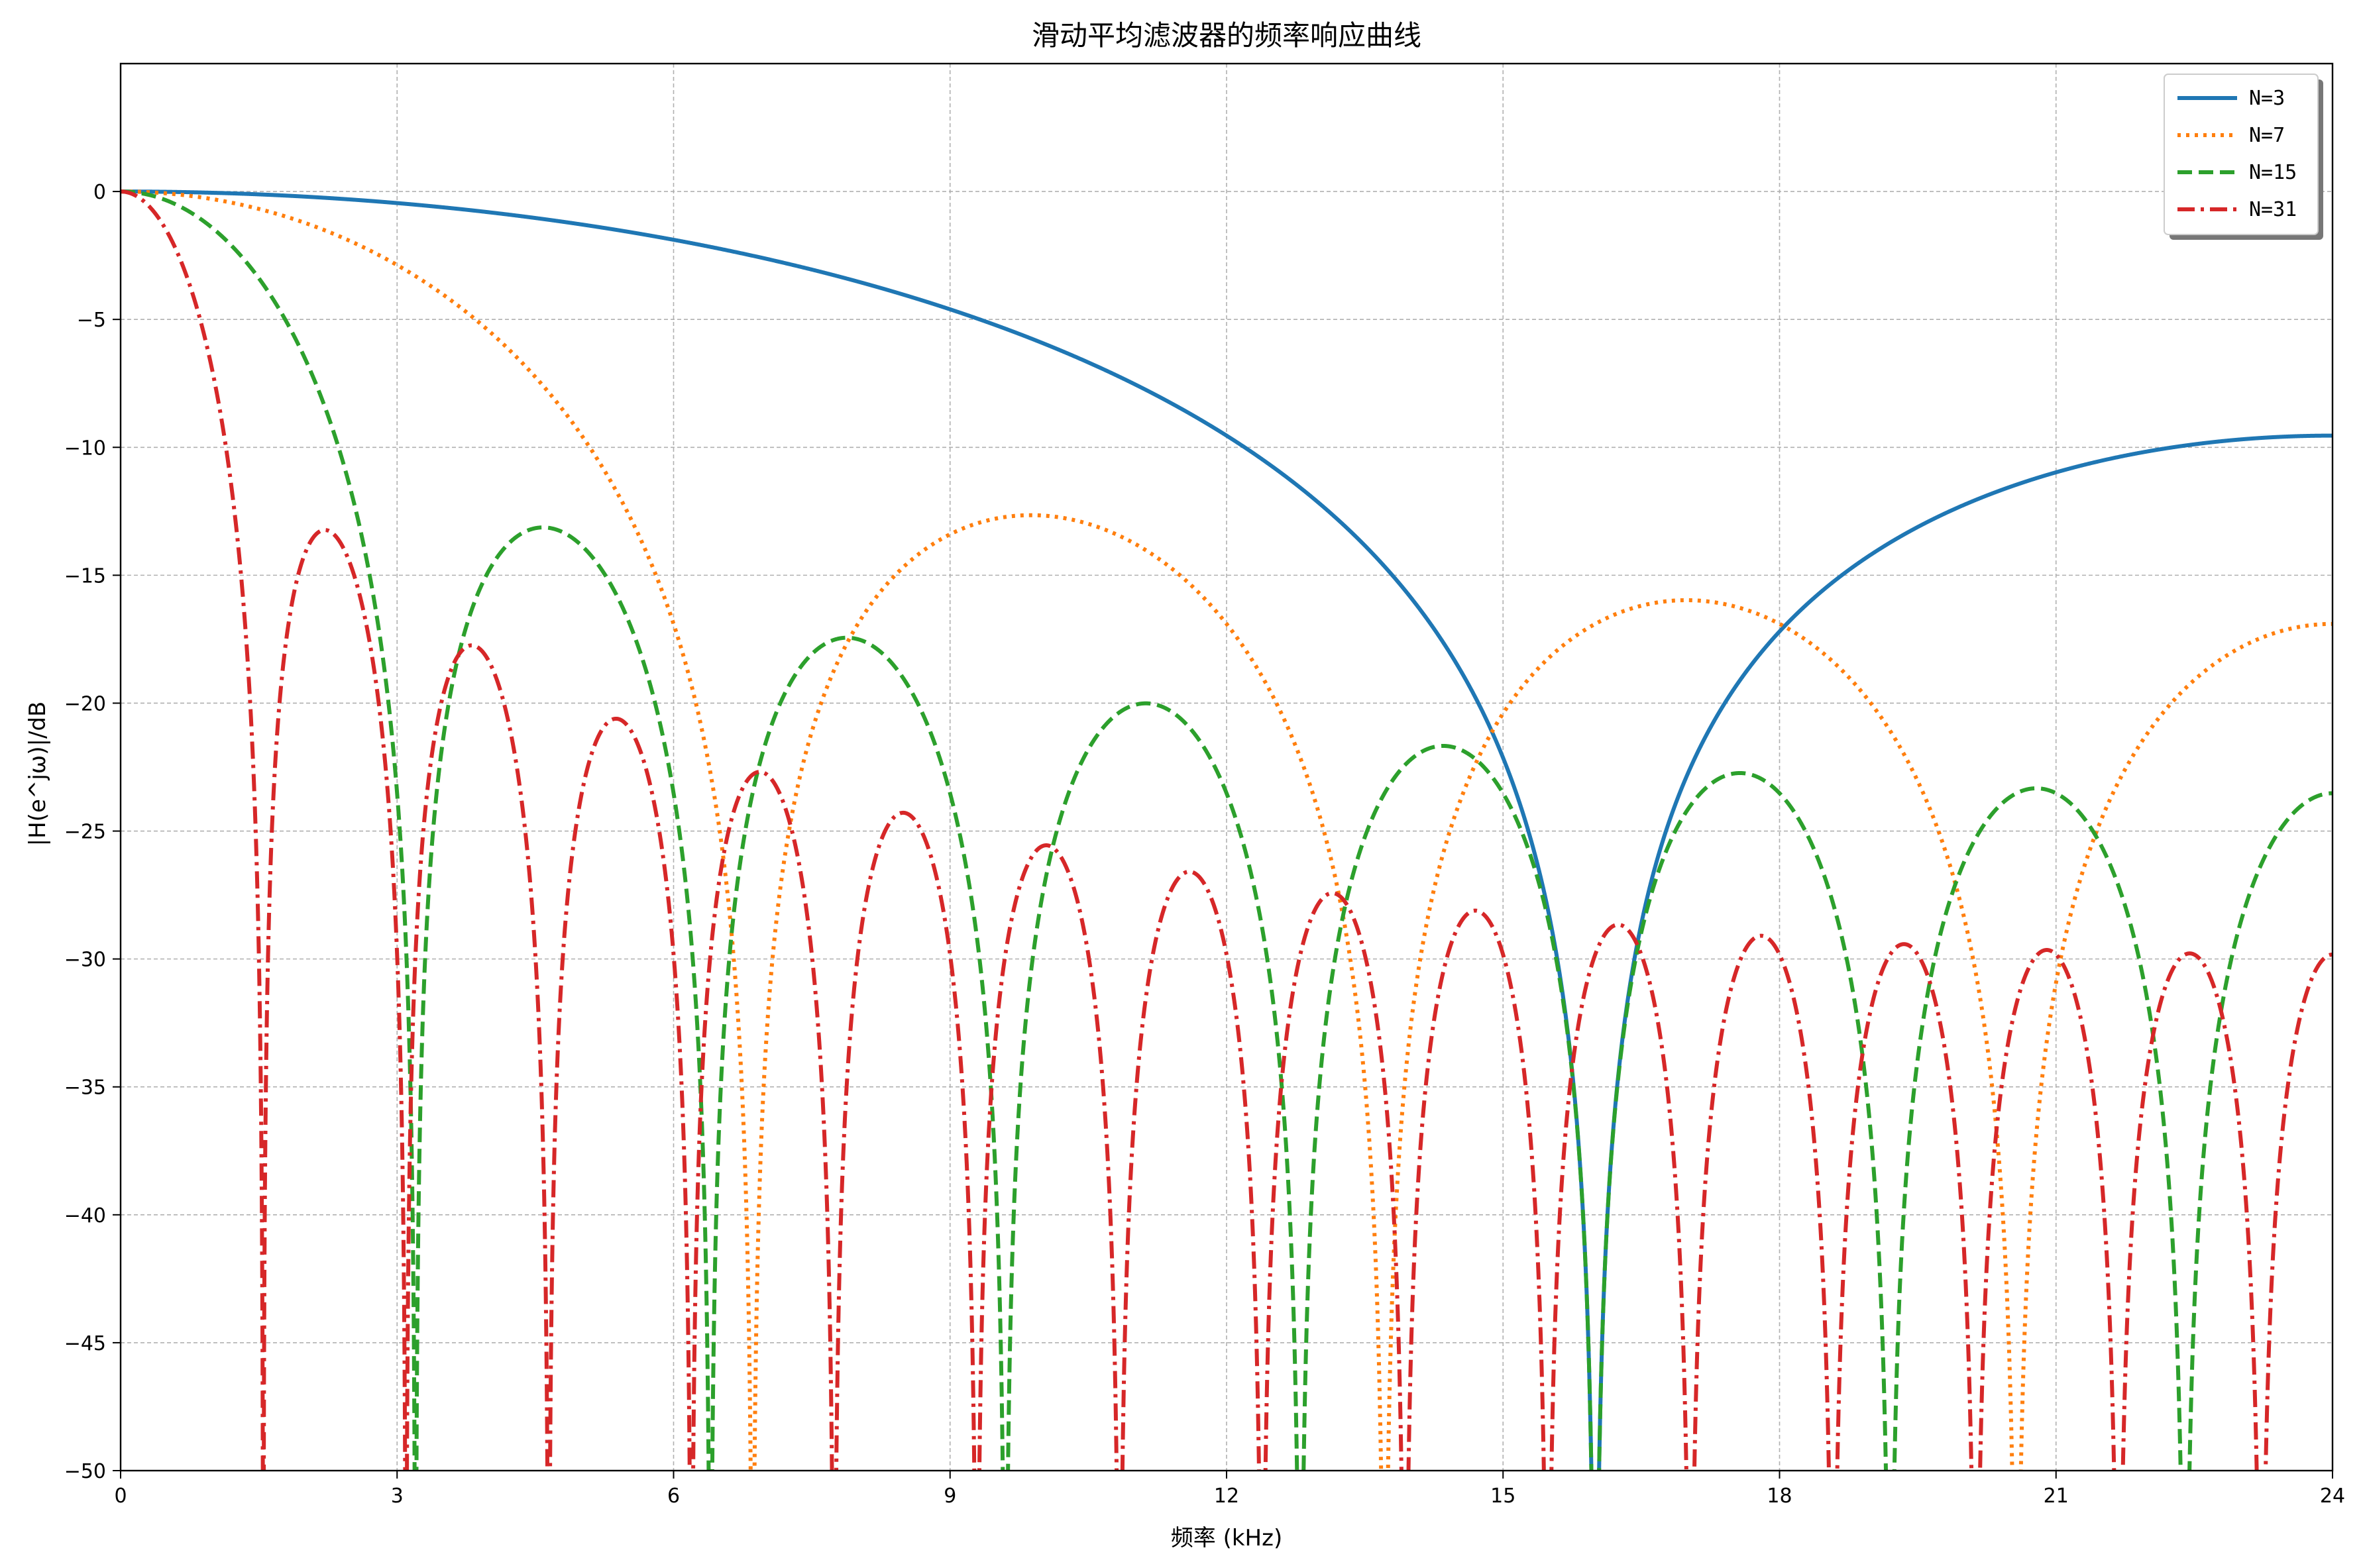 This screenshot has width=2363, height=1568. Describe the element at coordinates (85, 448) in the screenshot. I see `y-tick-label: −10` at that location.